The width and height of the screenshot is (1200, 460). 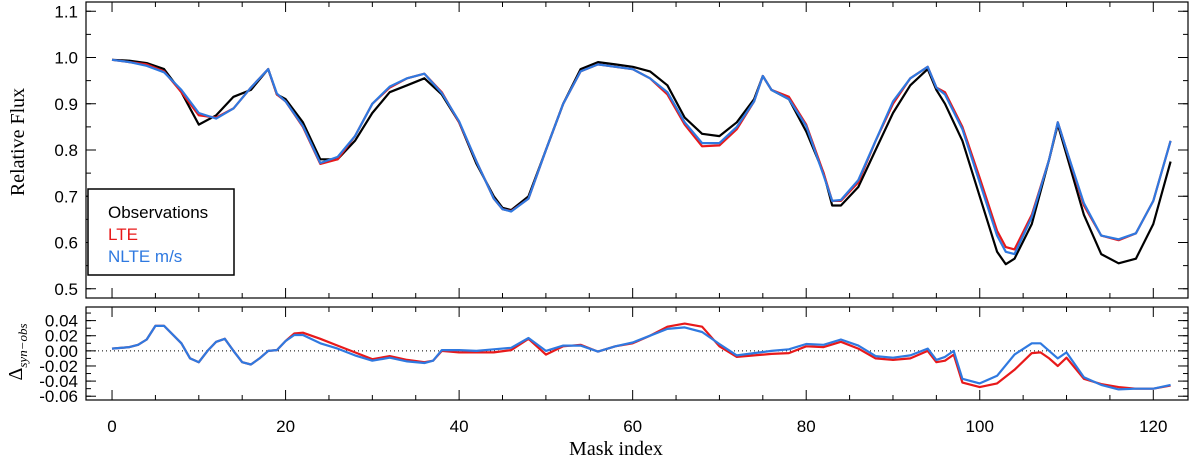 What do you see at coordinates (61, 351) in the screenshot?
I see `residual-y-tick-label: 0.00` at bounding box center [61, 351].